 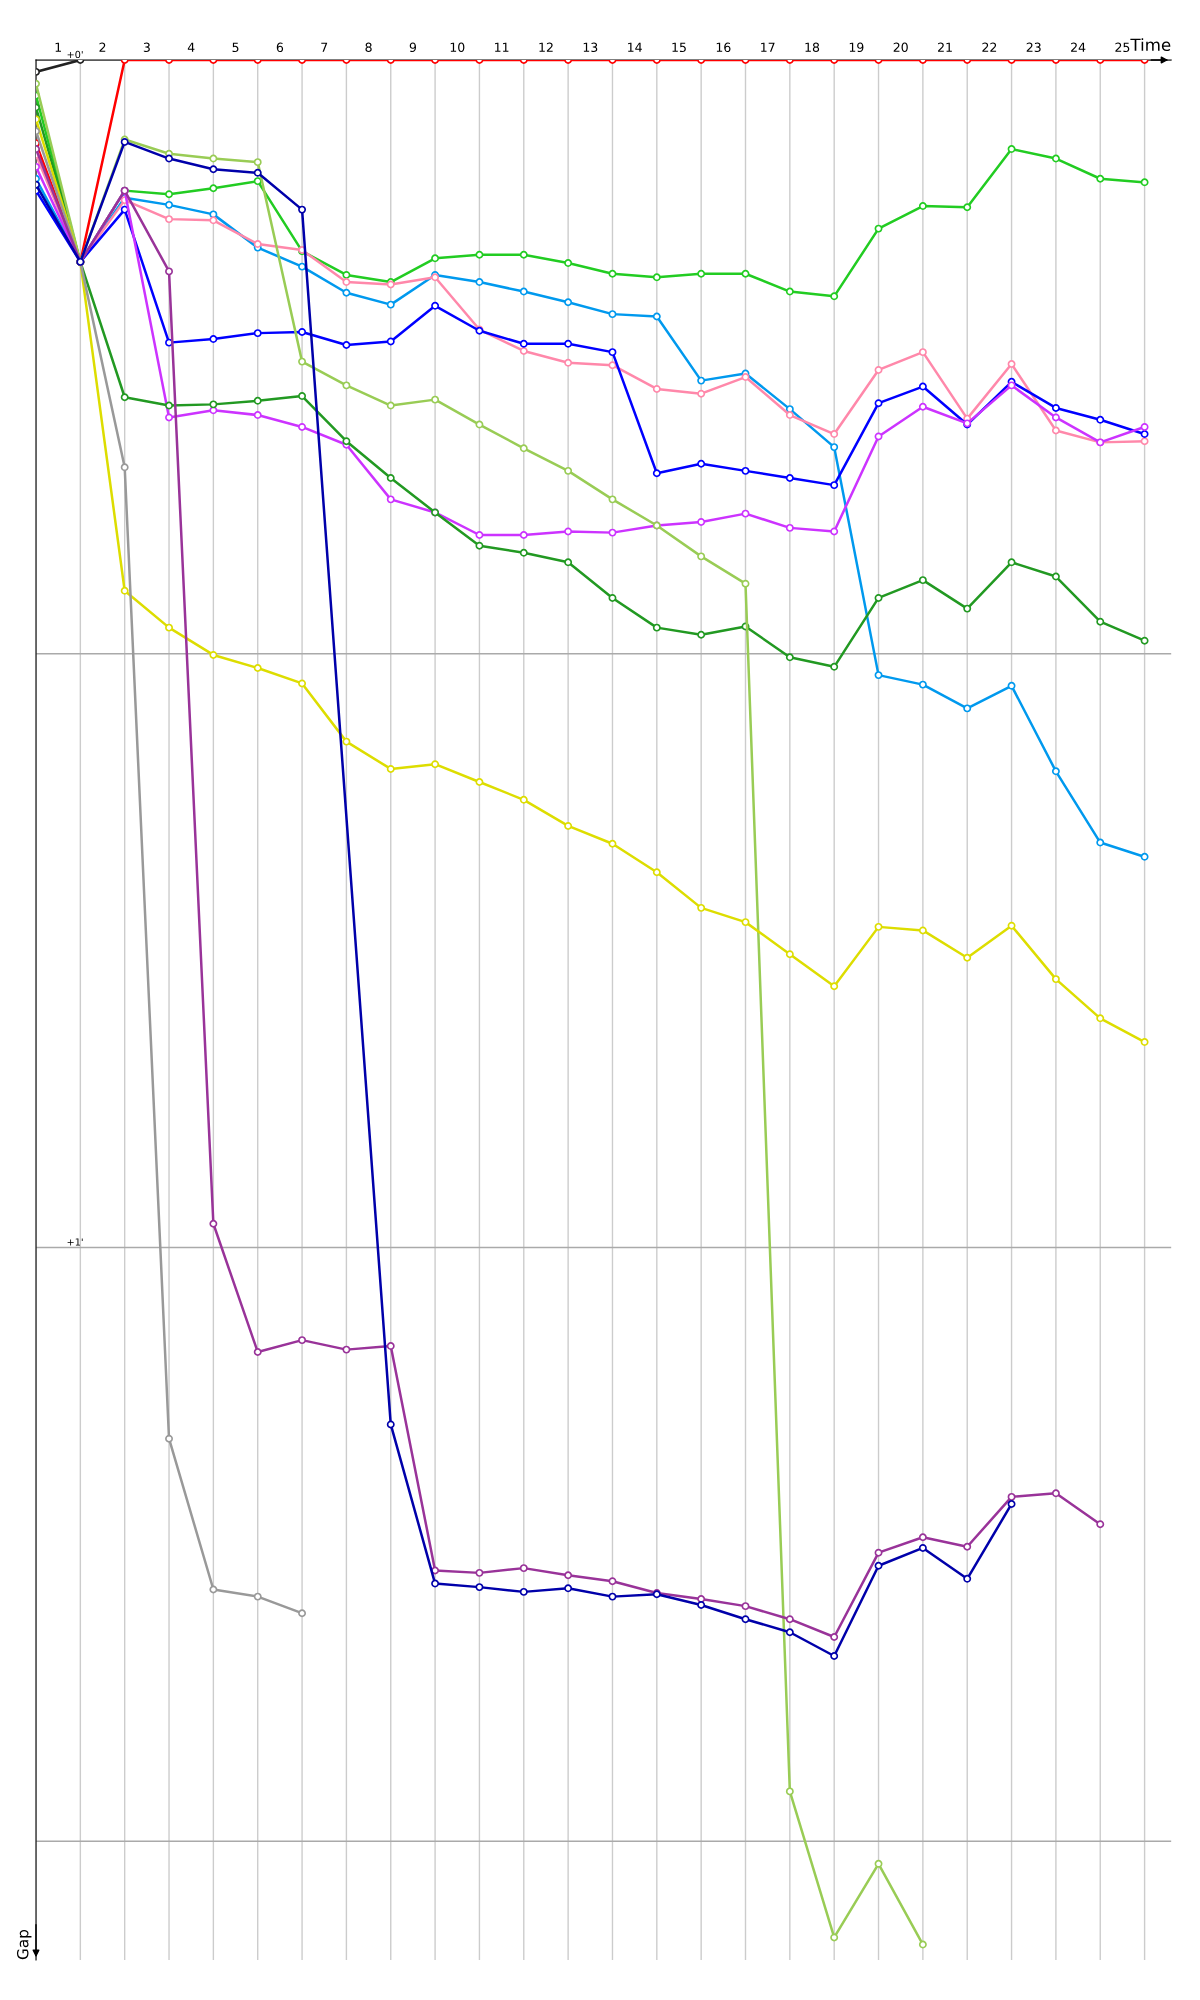 What do you see at coordinates (413, 47) in the screenshot?
I see `x-tick-label: 9` at bounding box center [413, 47].